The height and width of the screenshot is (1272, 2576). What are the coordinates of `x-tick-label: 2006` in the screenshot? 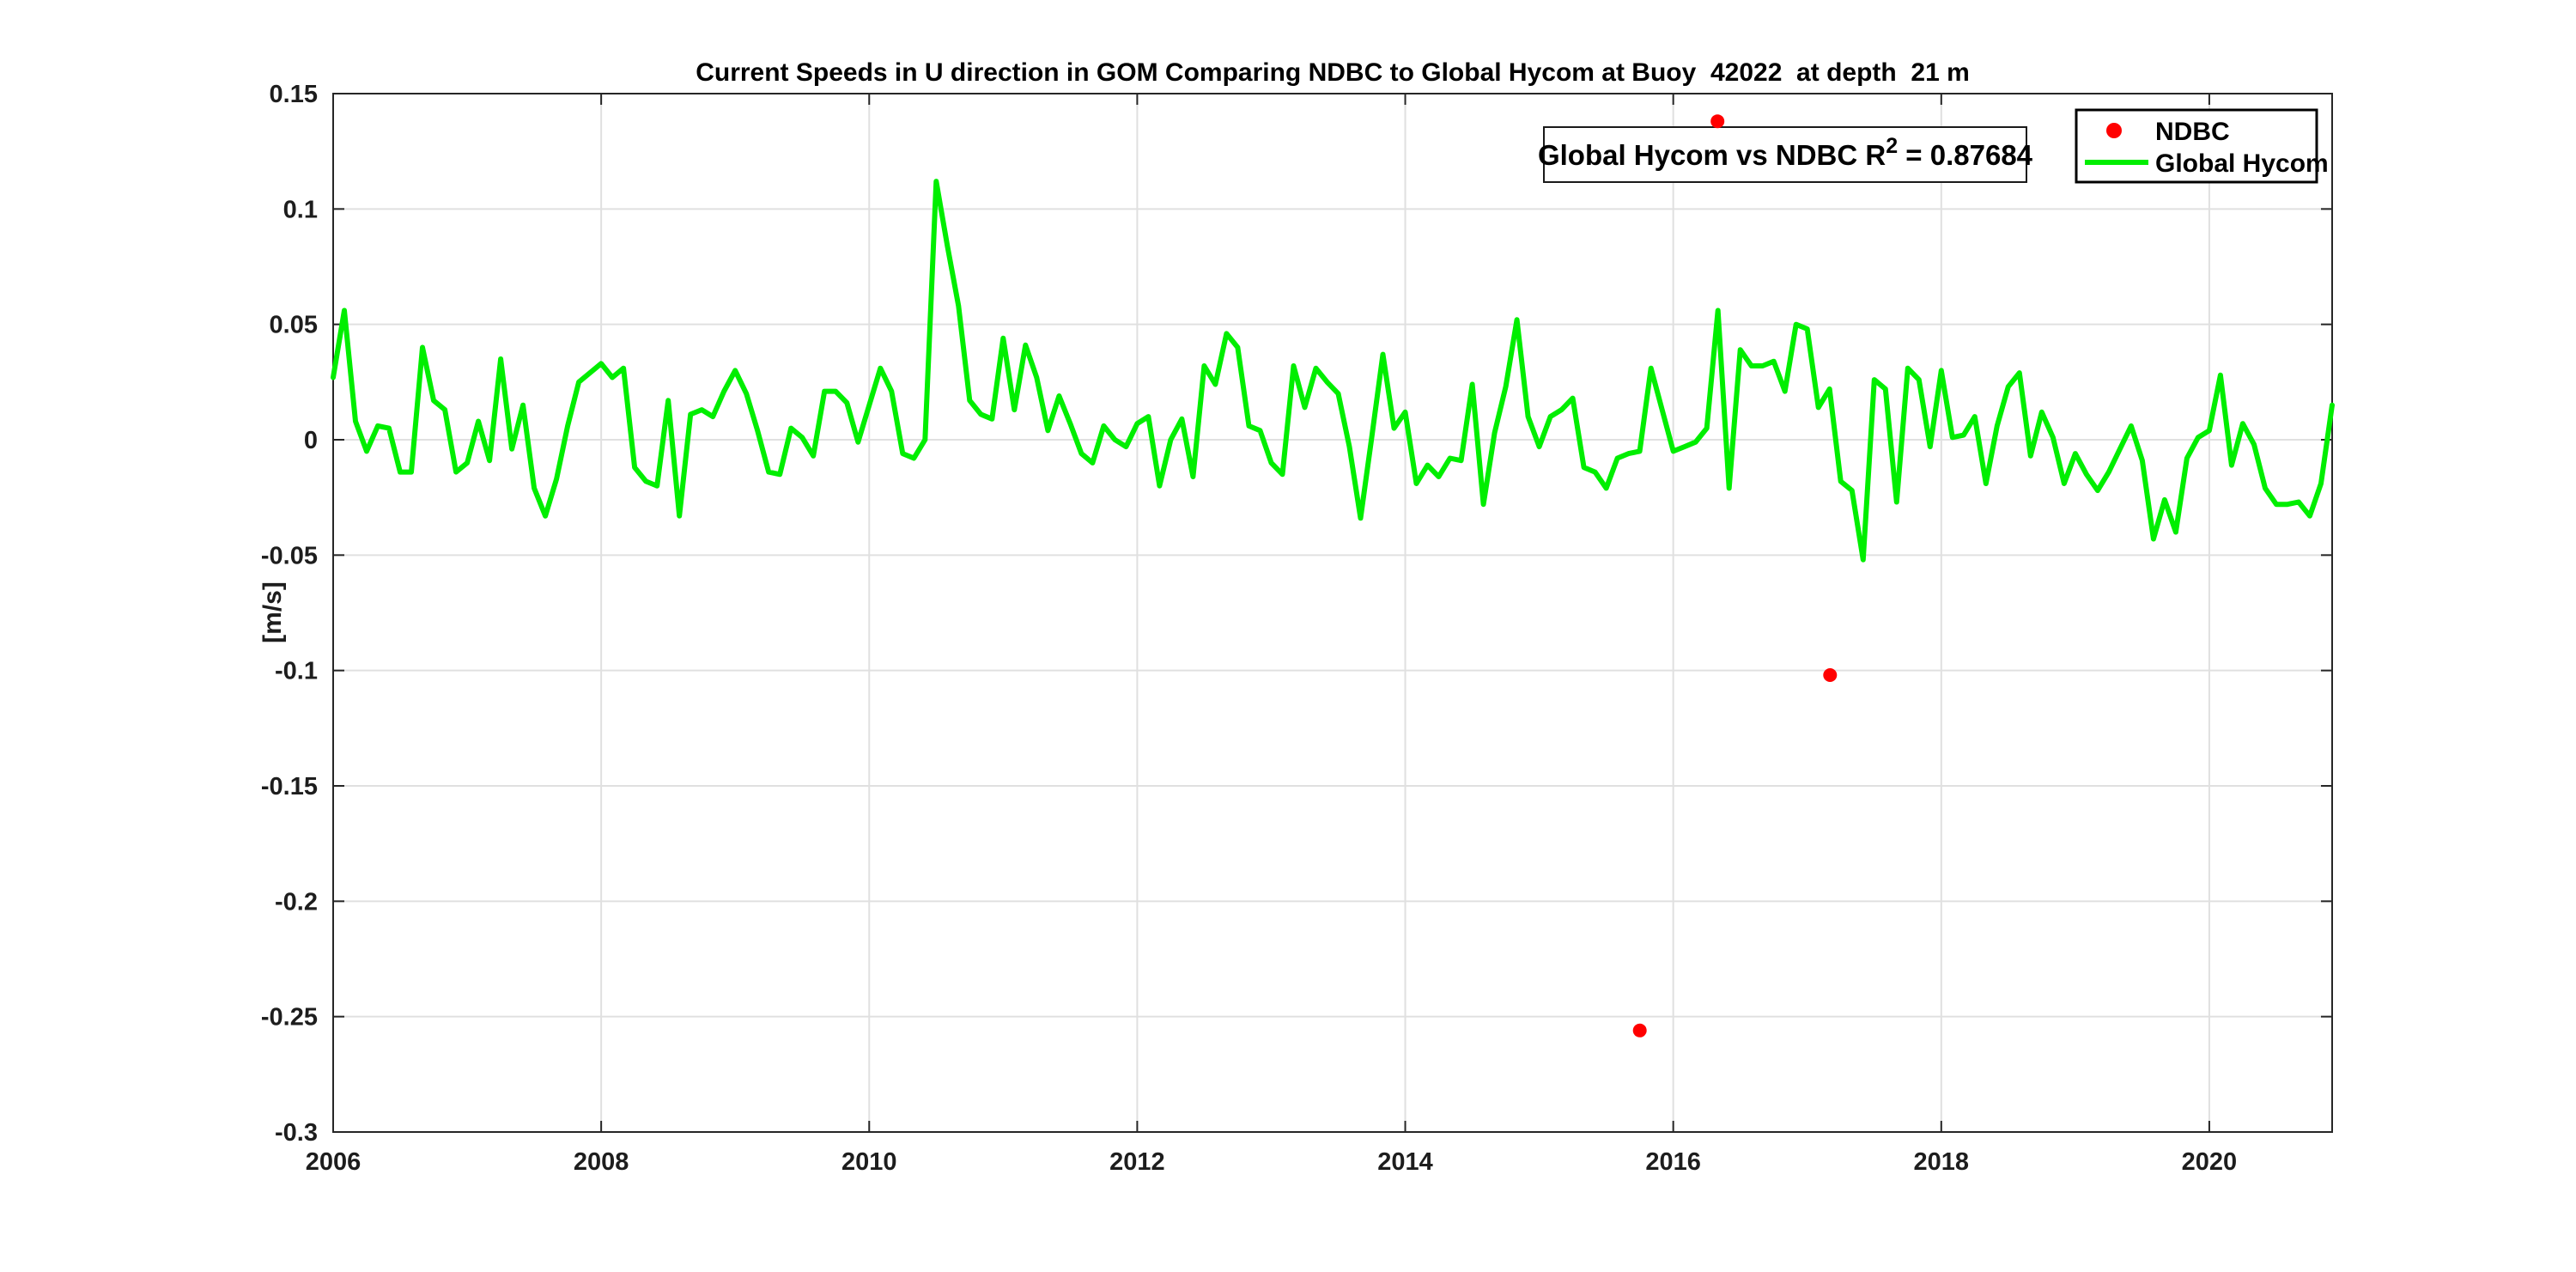 It's located at (334, 1162).